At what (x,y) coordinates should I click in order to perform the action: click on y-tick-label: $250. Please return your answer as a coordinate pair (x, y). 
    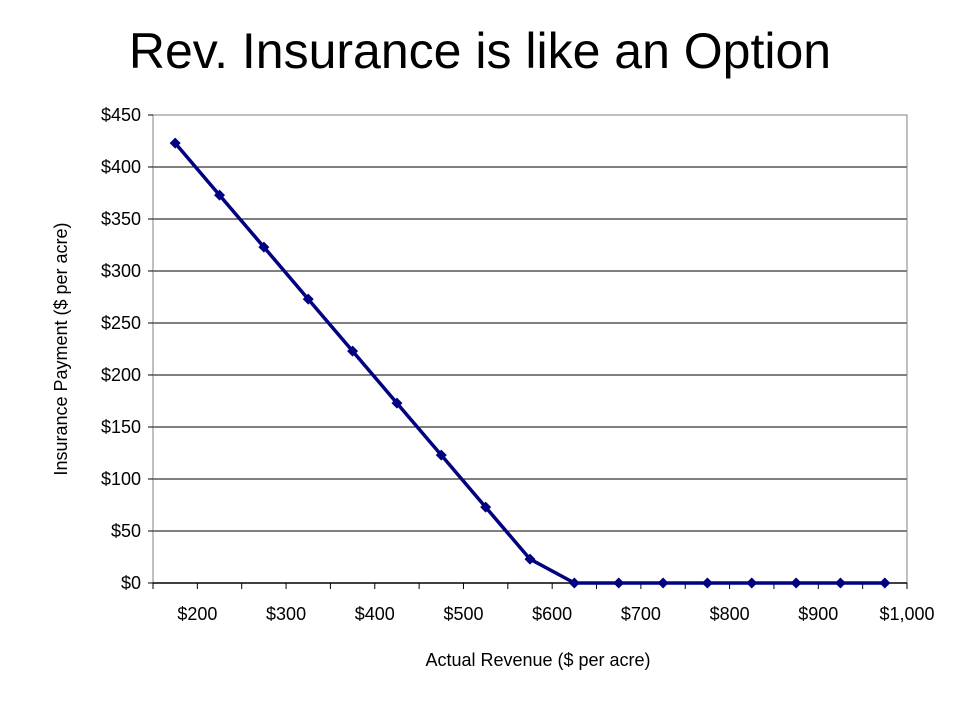
    Looking at the image, I should click on (121, 323).